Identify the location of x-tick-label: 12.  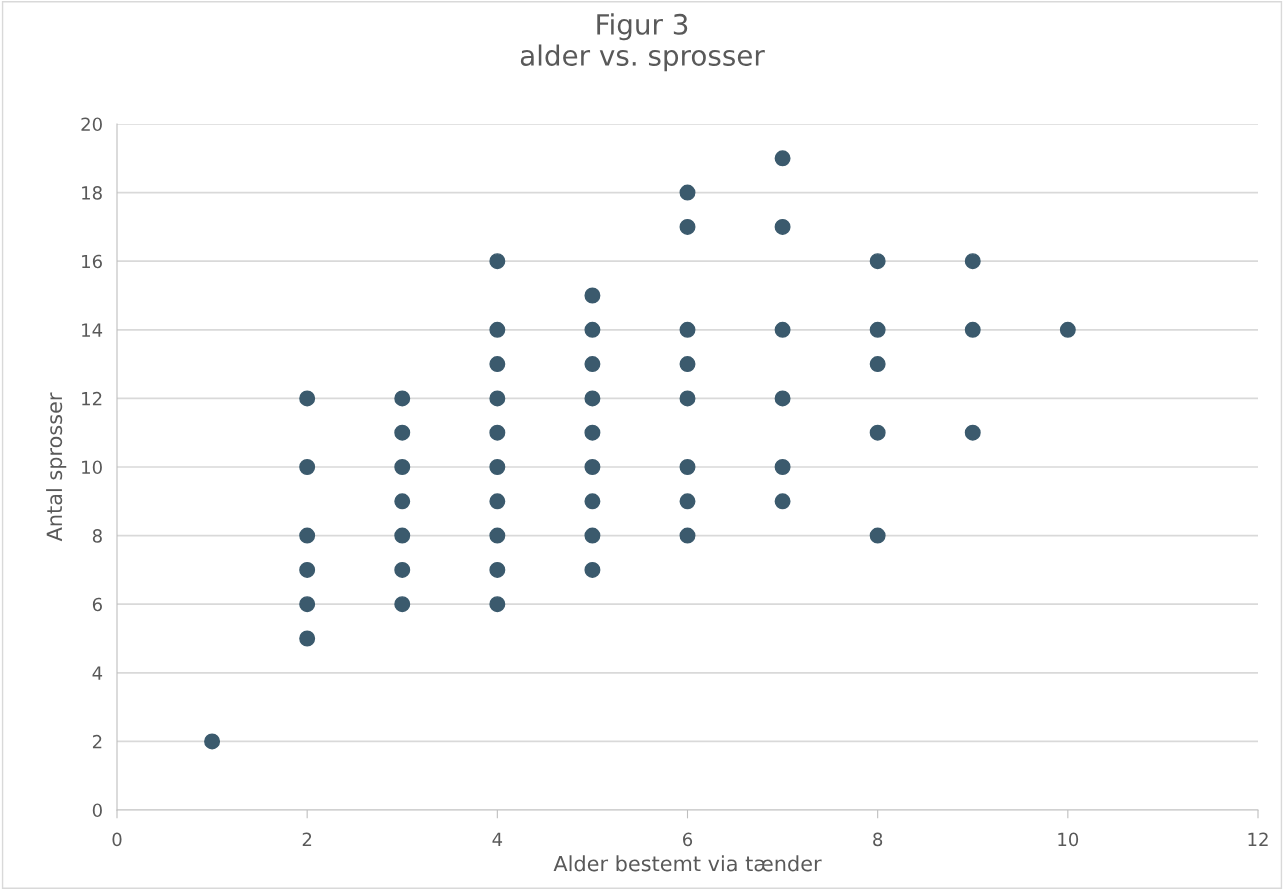
(1258, 839).